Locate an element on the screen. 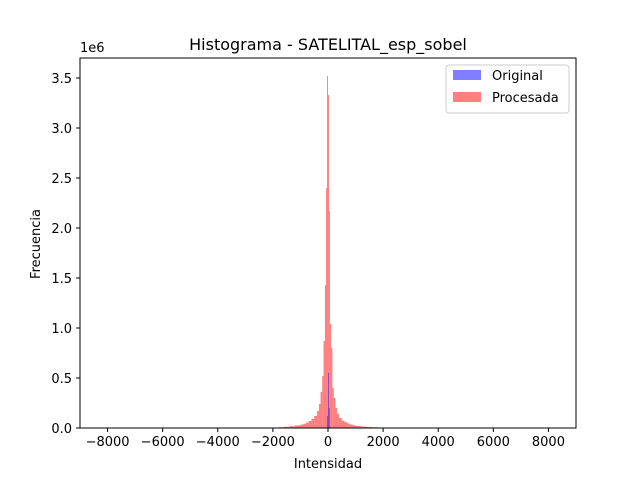 The height and width of the screenshot is (480, 640). legend-label-original: Original is located at coordinates (517, 76).